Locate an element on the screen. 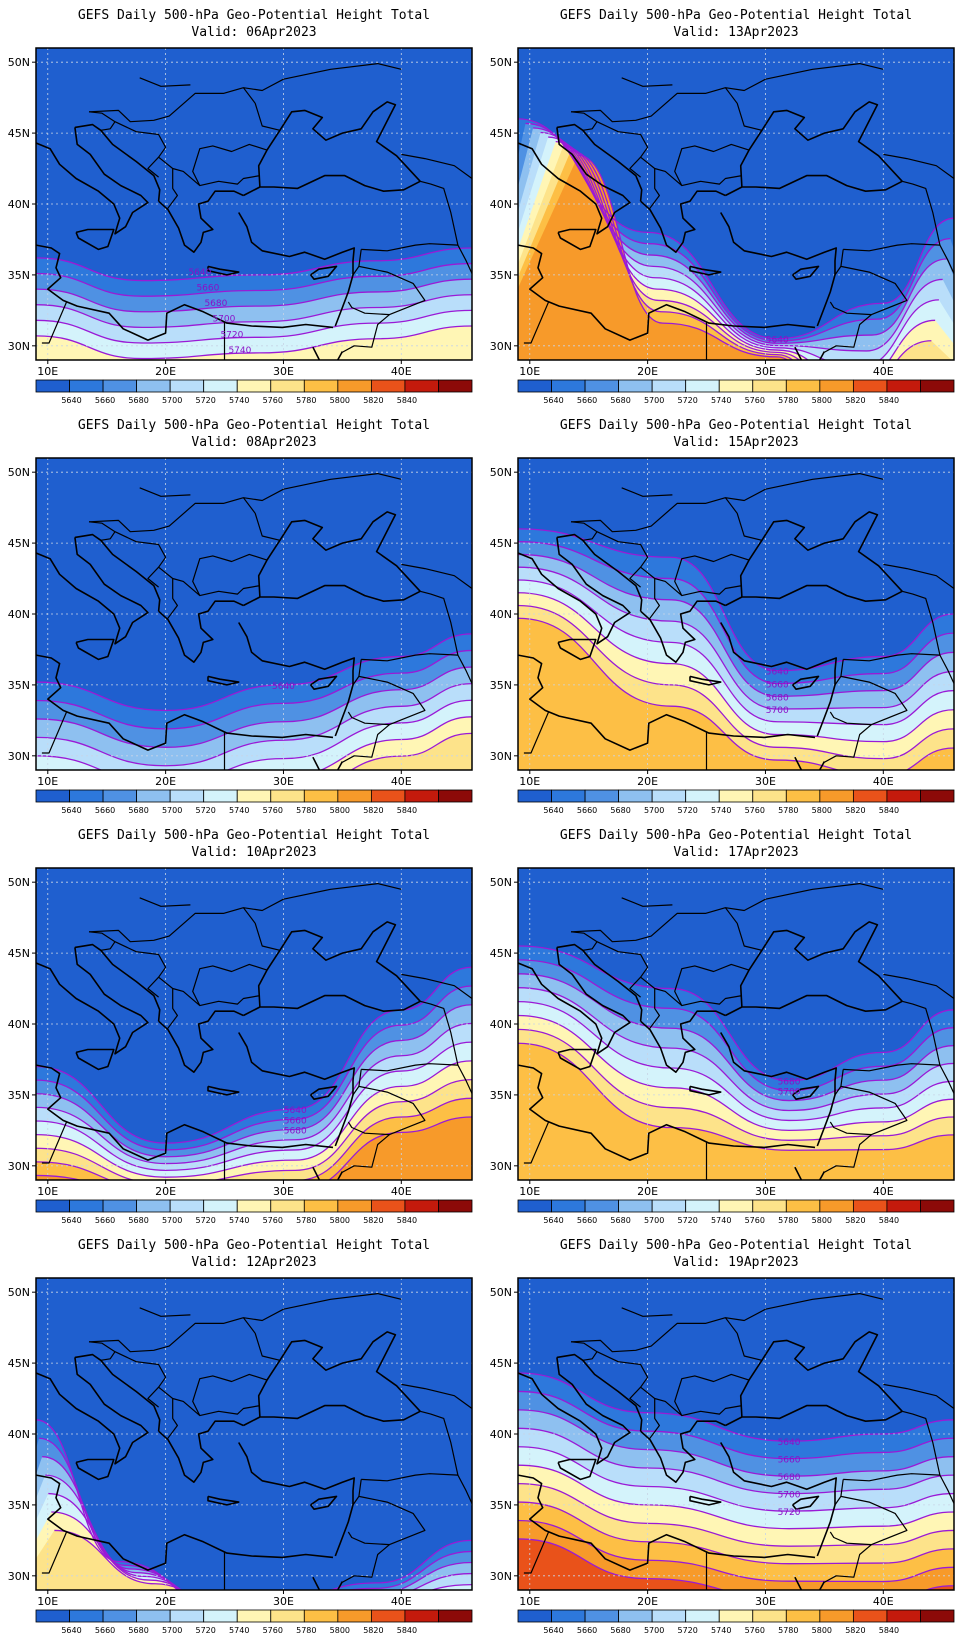 The width and height of the screenshot is (964, 1640). panel-valid-date: Valid: 15Apr2023 is located at coordinates (735, 442).